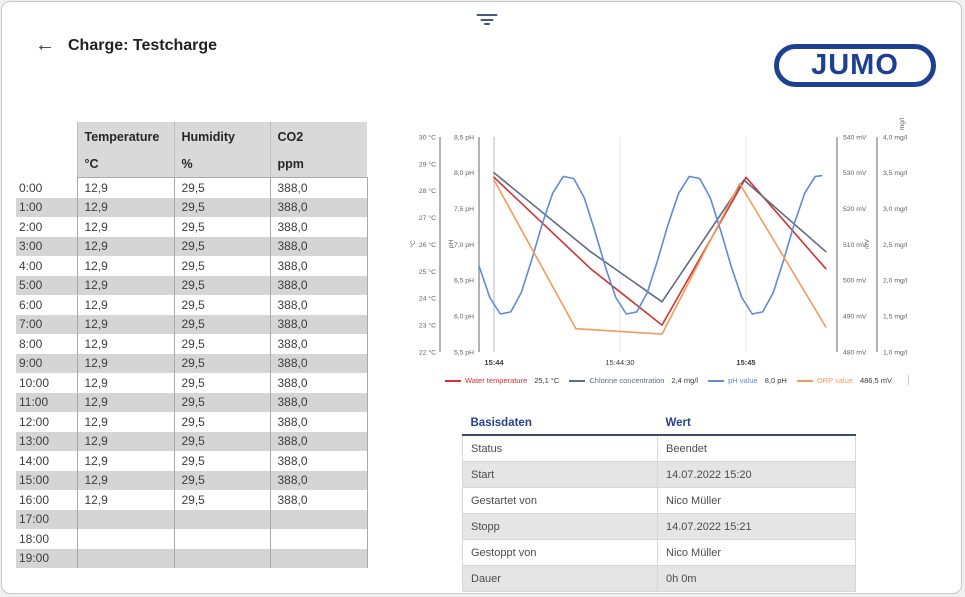 The width and height of the screenshot is (965, 597). I want to click on basisdaten-label: Stopp, so click(560, 526).